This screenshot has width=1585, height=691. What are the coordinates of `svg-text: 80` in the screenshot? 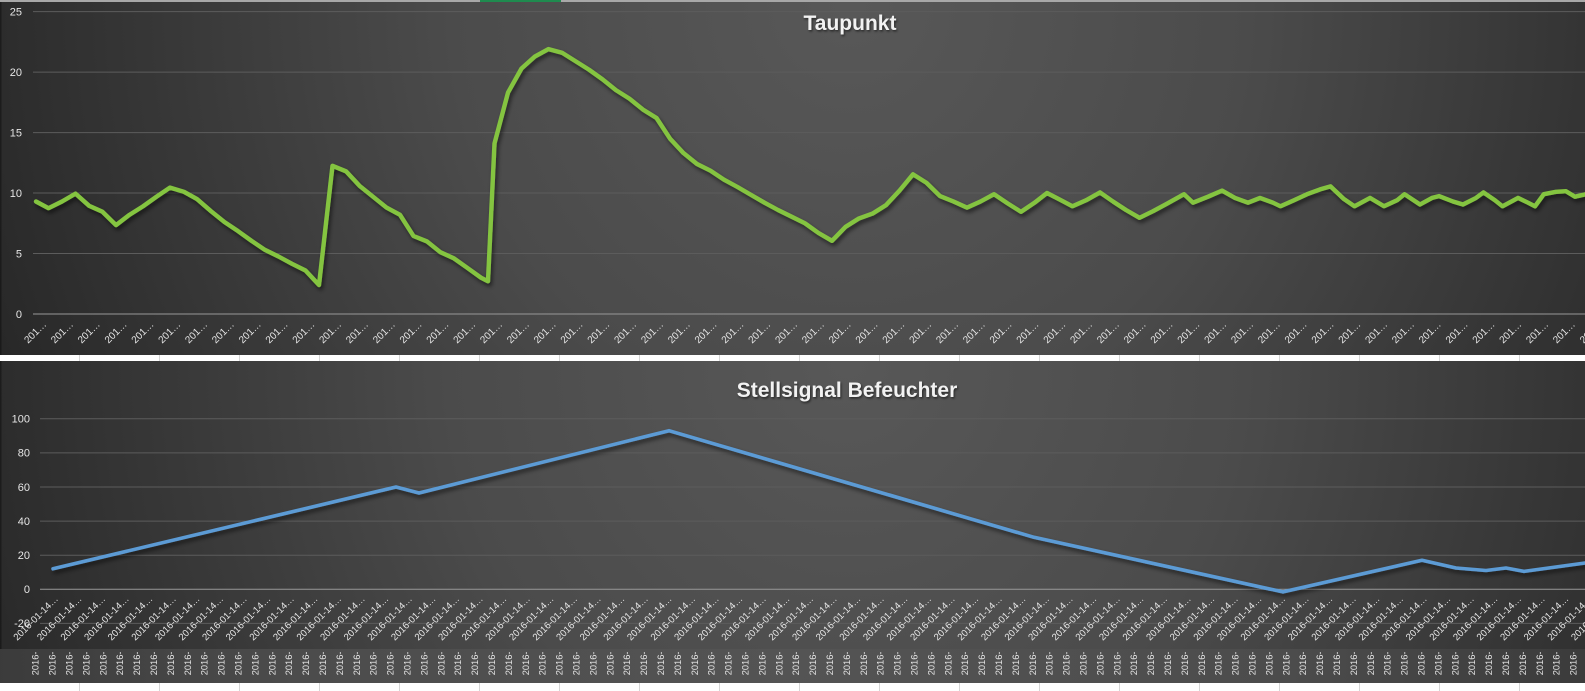 It's located at (24, 453).